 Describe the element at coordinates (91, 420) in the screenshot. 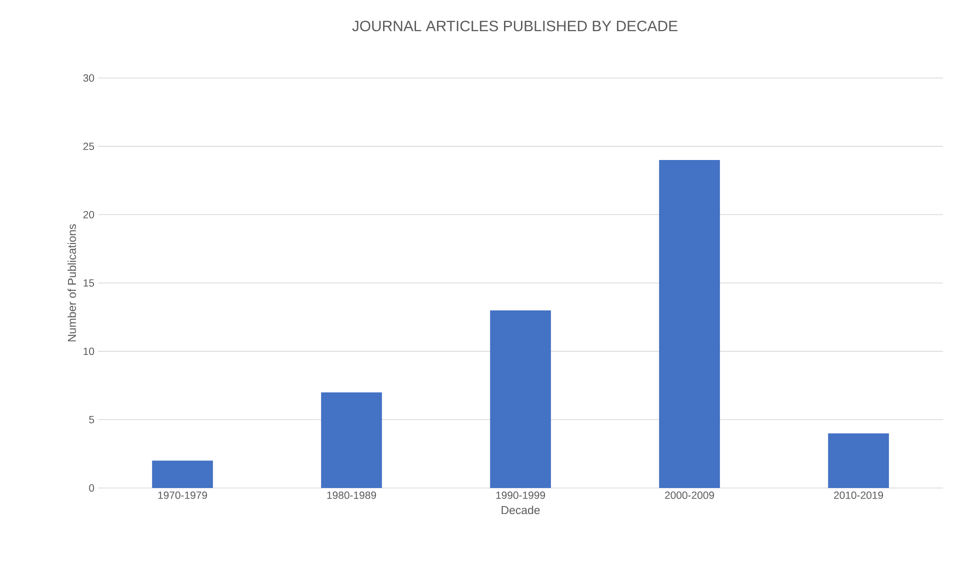

I see `y-tick-label: 5` at that location.